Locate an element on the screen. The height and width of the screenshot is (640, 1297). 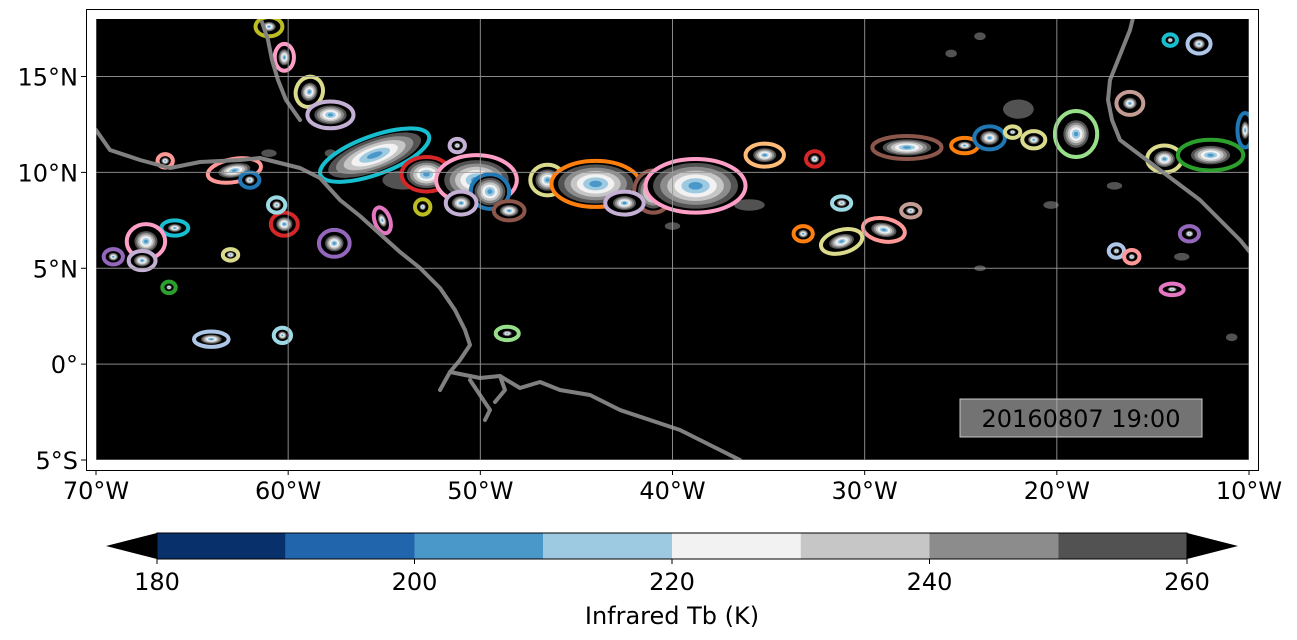
lat-tick-label: 5°S is located at coordinates (56, 461).